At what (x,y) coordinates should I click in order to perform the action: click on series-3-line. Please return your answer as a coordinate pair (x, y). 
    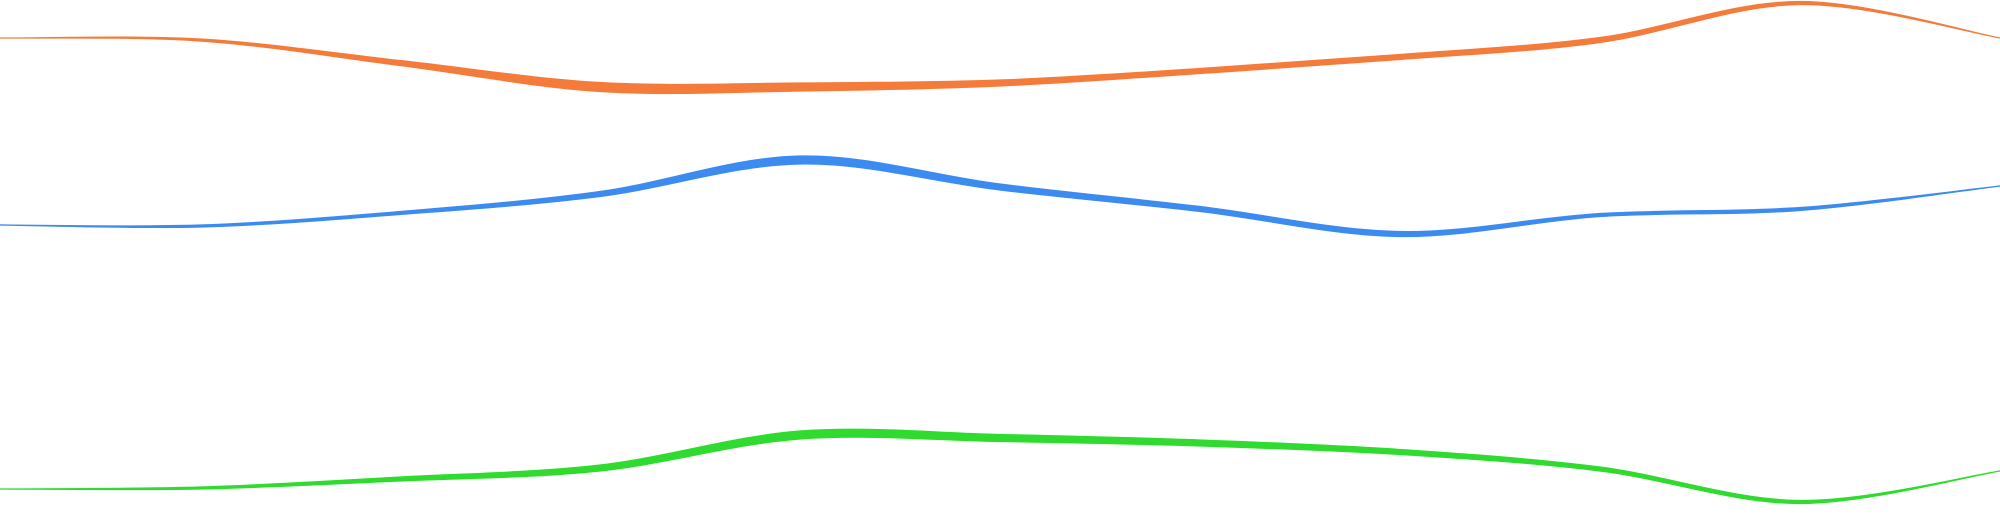
    Looking at the image, I should click on (1000, 466).